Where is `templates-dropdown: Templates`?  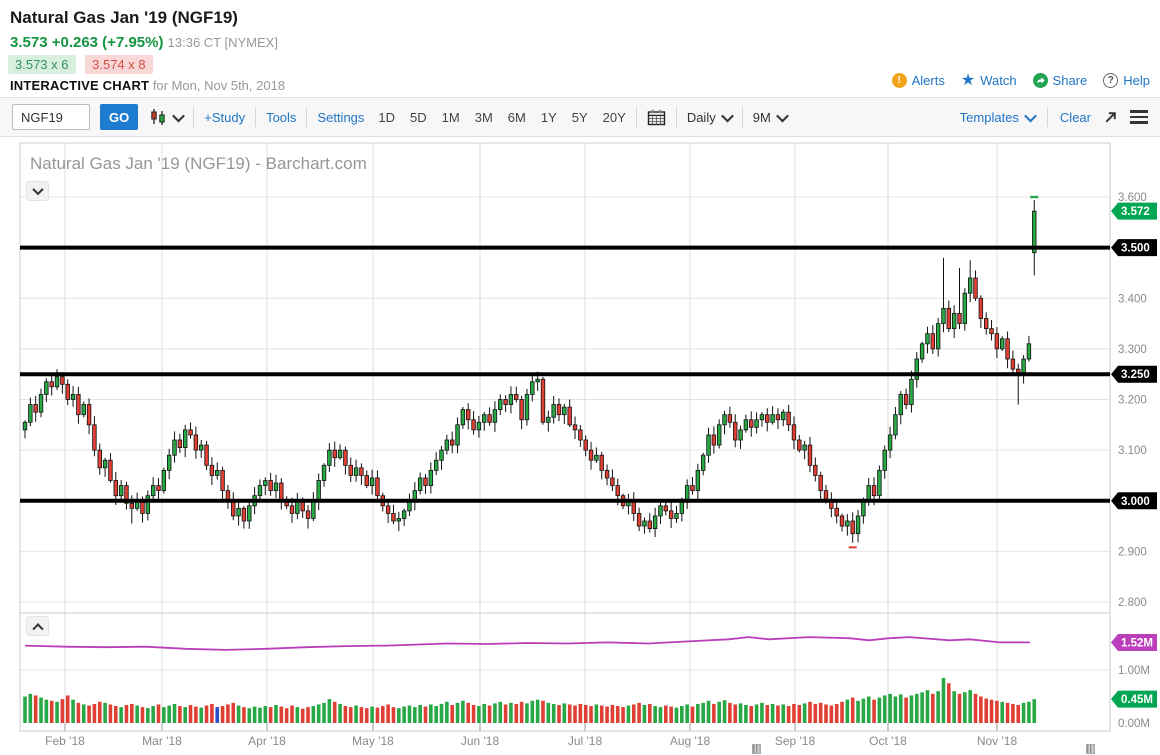 templates-dropdown: Templates is located at coordinates (998, 117).